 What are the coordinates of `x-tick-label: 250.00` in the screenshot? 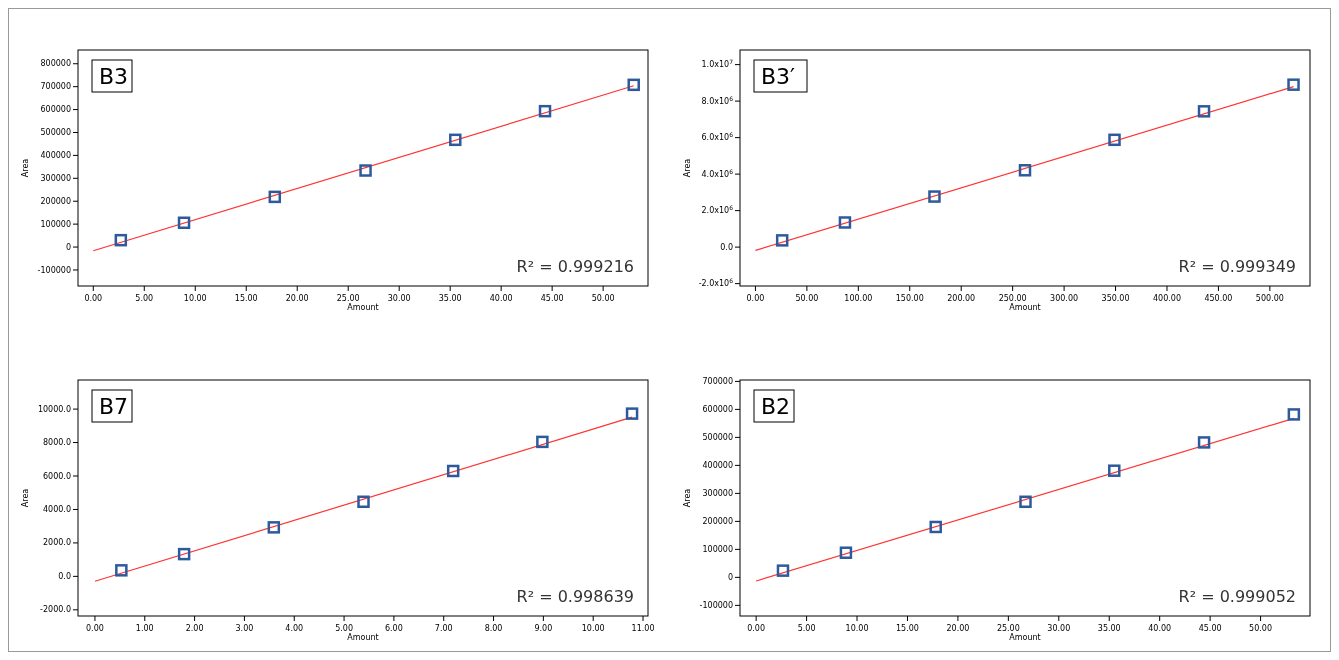 It's located at (1012, 298).